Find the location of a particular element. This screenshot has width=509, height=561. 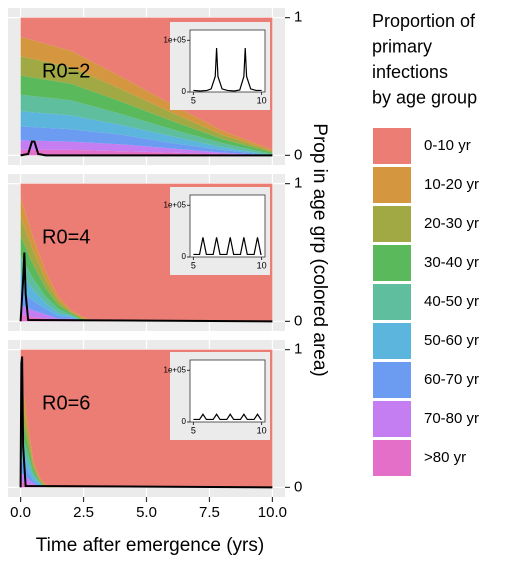

legend-title: by age group is located at coordinates (424, 97).